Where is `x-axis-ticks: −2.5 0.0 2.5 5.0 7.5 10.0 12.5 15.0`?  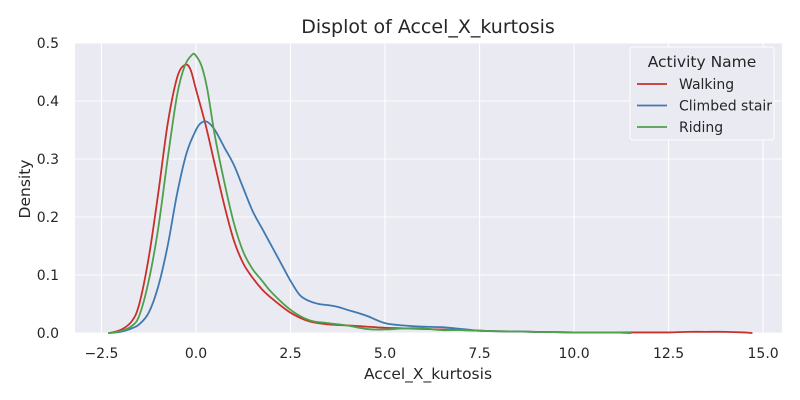 x-axis-ticks: −2.5 0.0 2.5 5.0 7.5 10.0 12.5 15.0 is located at coordinates (431, 354).